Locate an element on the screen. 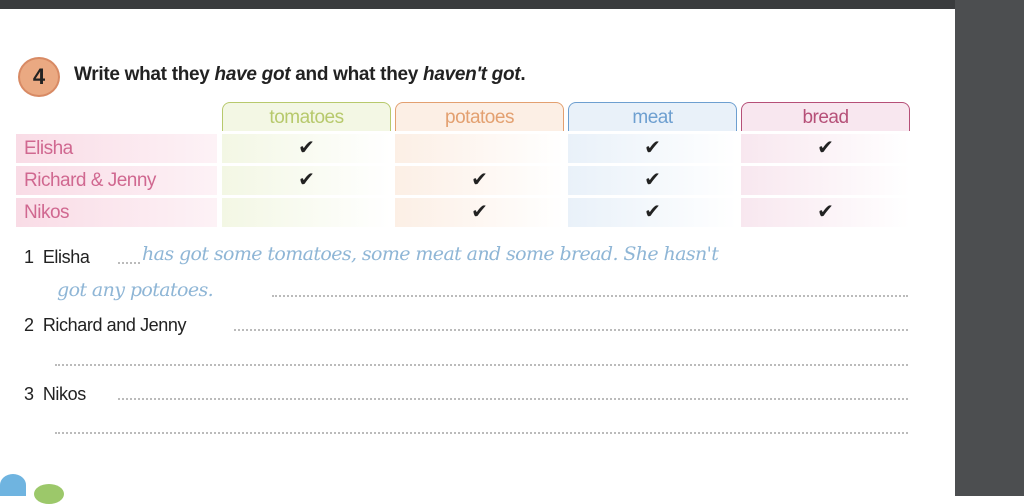  sentence-2: 2 Richard and Jenny is located at coordinates (105, 325).